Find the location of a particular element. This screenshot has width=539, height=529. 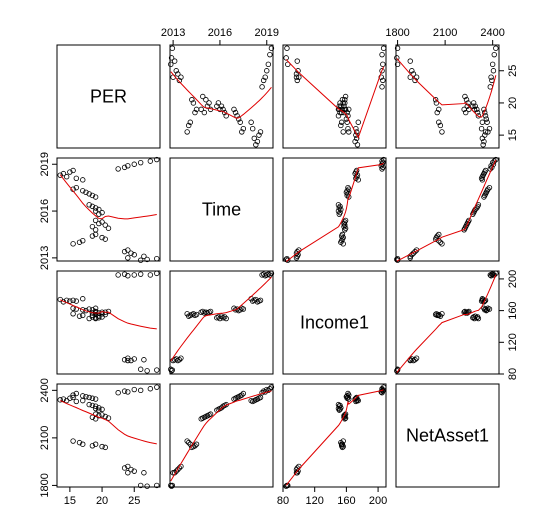

tick-label: 160 is located at coordinates (346, 501).